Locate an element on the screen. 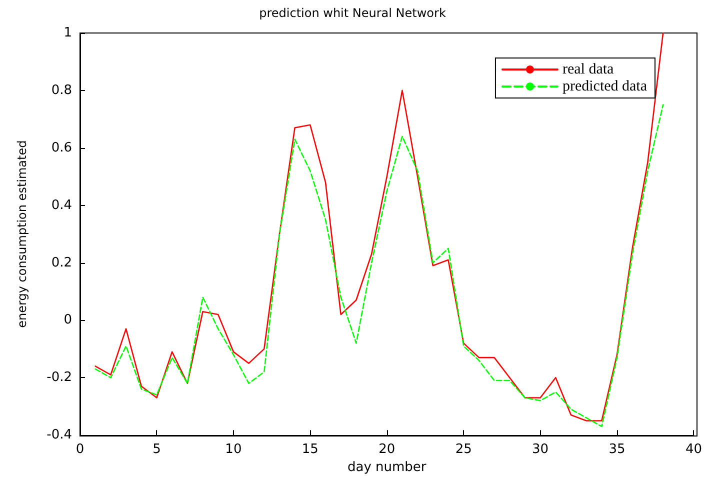  x-tick-label: 10 is located at coordinates (233, 450).